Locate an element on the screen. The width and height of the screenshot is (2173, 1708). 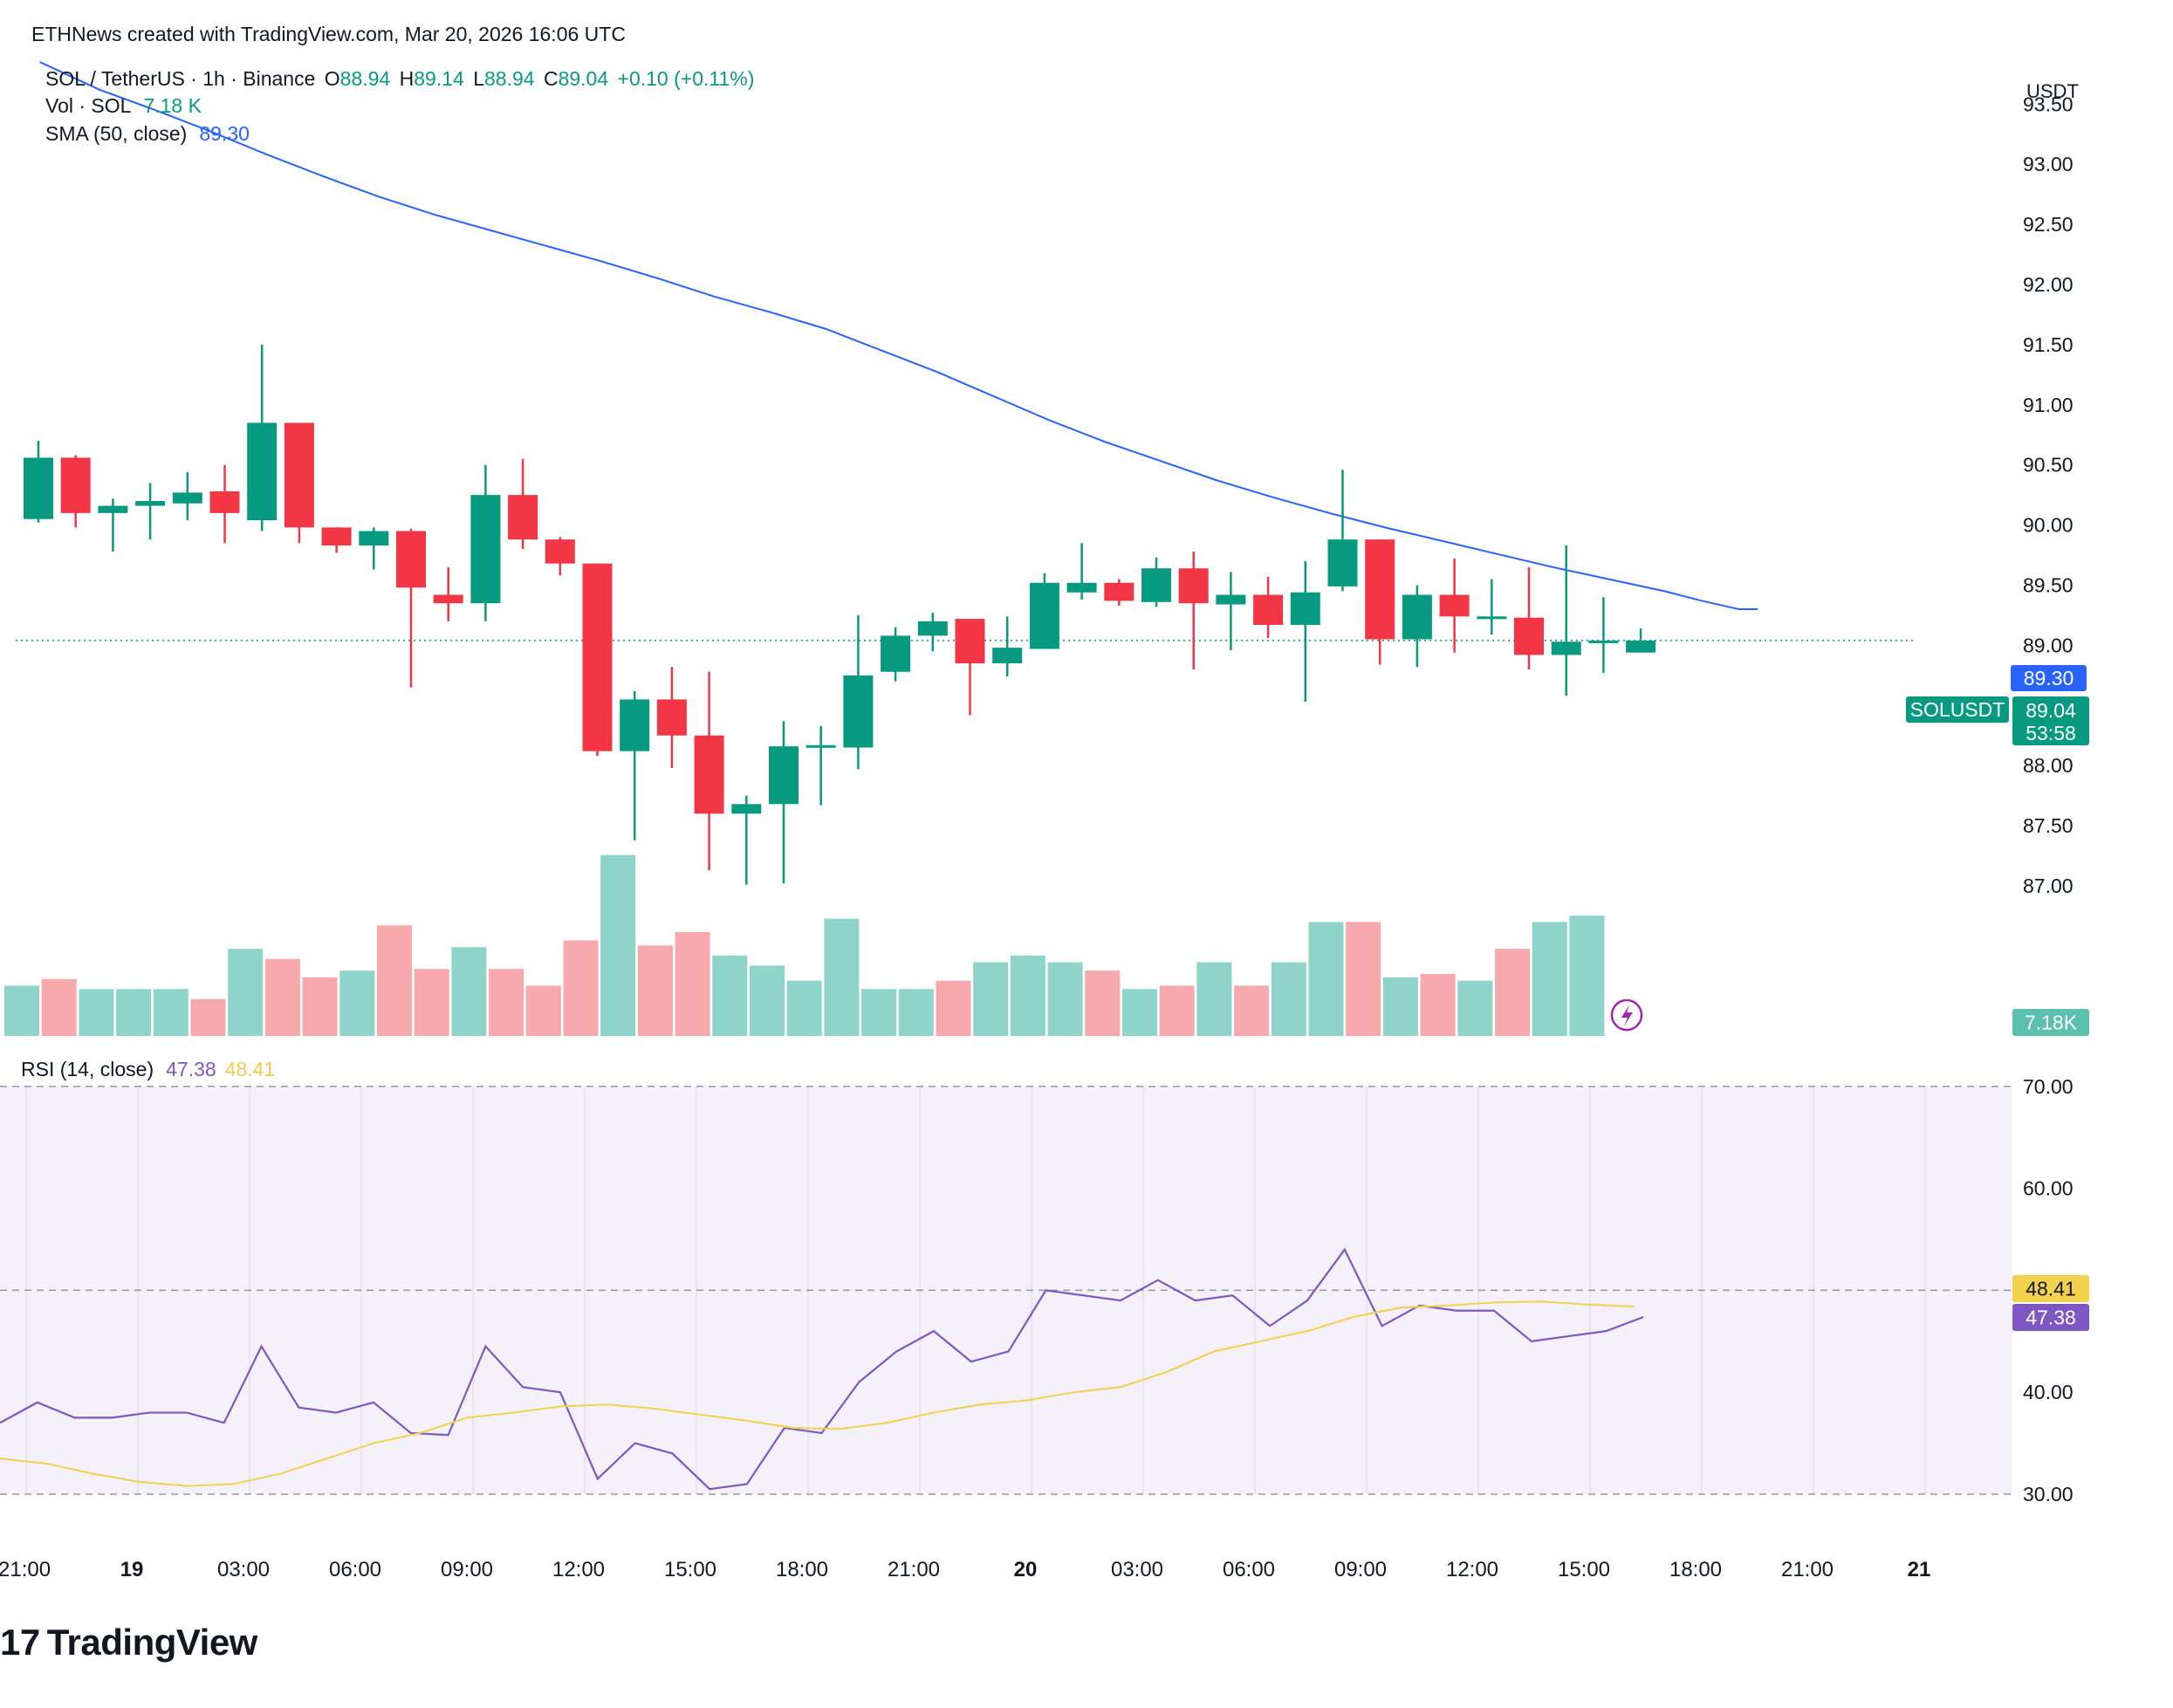
sma-badge-bg is located at coordinates (2049, 678).